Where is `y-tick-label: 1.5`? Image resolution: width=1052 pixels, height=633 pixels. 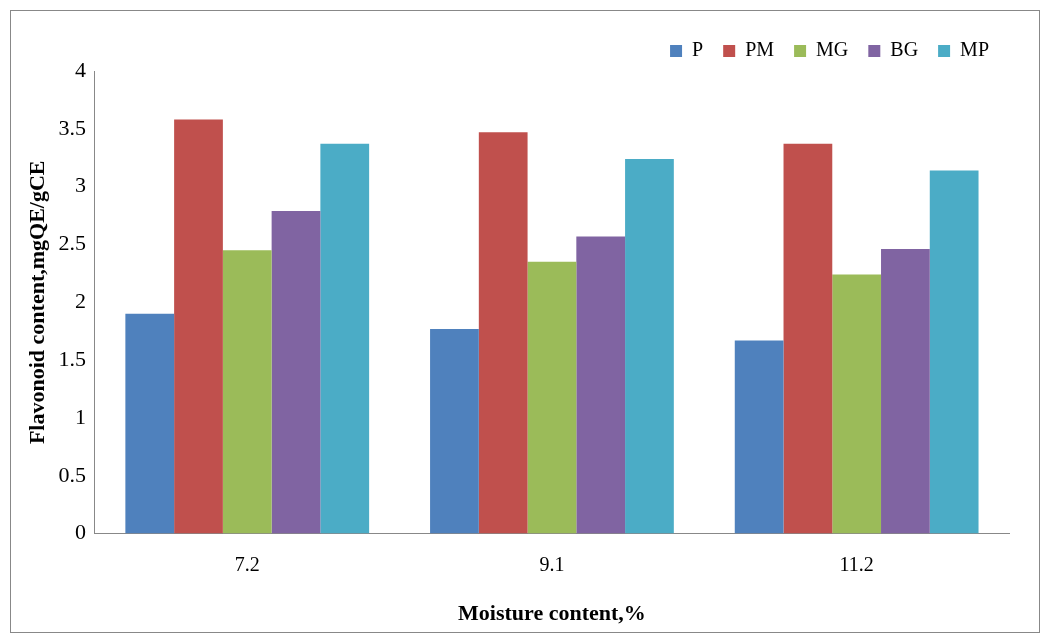 y-tick-label: 1.5 is located at coordinates (72, 358).